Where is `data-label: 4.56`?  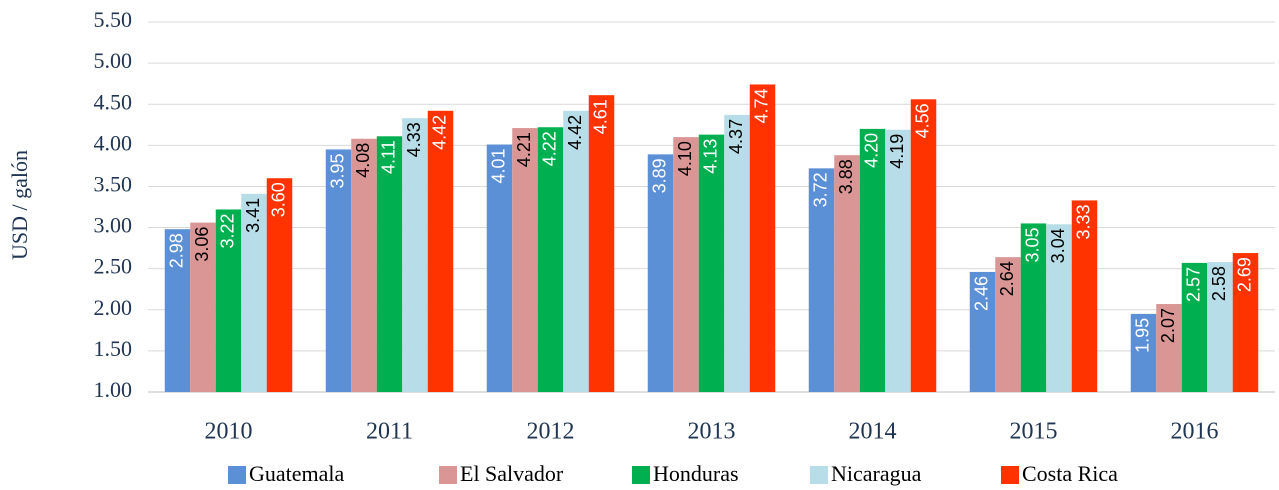 data-label: 4.56 is located at coordinates (922, 120).